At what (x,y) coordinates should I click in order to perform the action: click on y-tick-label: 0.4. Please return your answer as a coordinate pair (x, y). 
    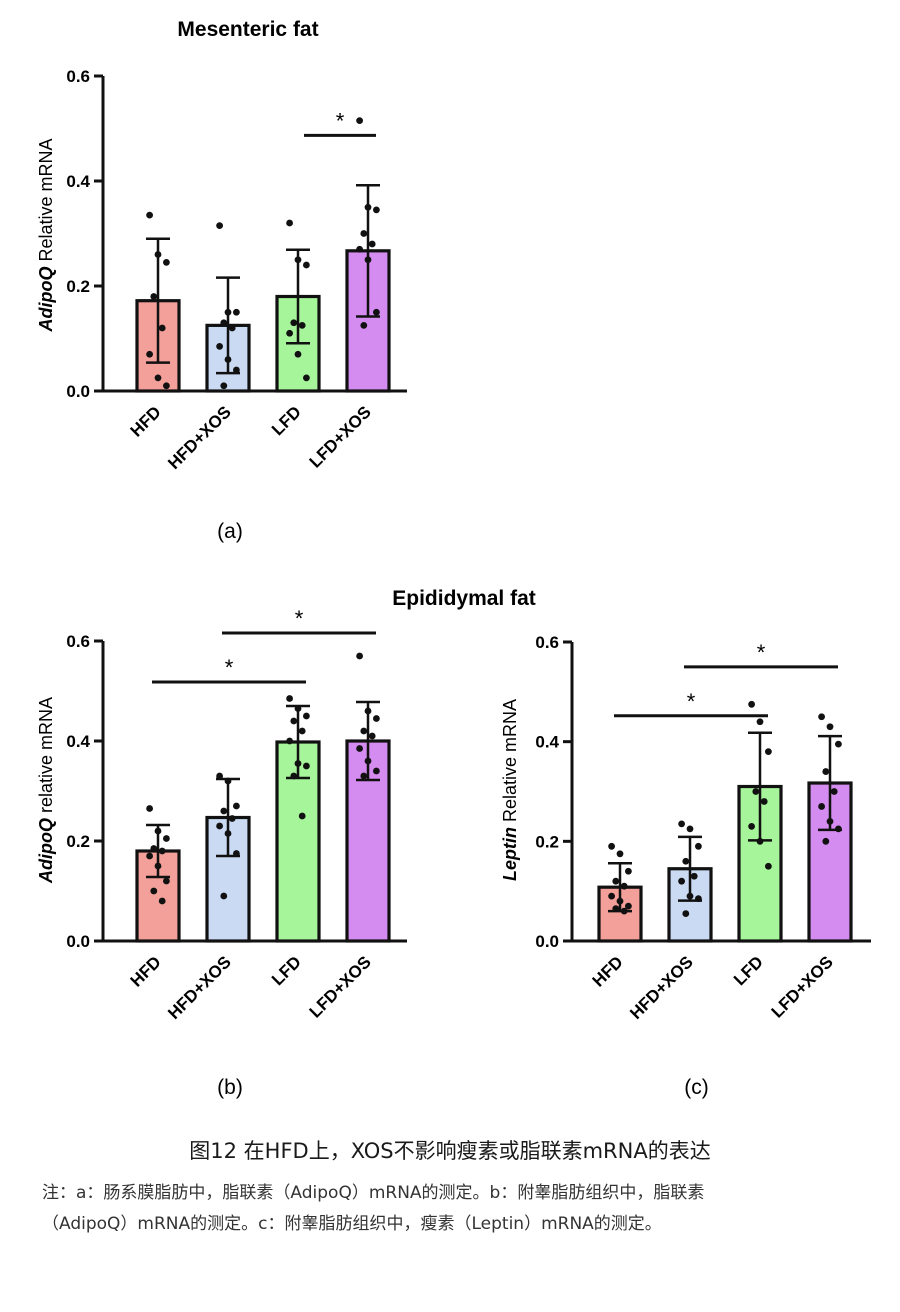
    Looking at the image, I should click on (78, 741).